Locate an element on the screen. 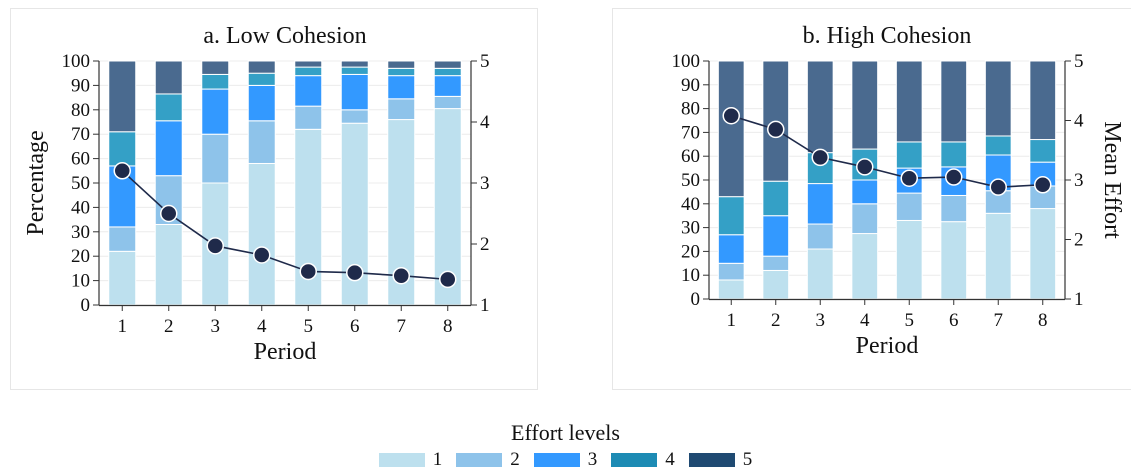  legend-label: 1 is located at coordinates (437, 459).